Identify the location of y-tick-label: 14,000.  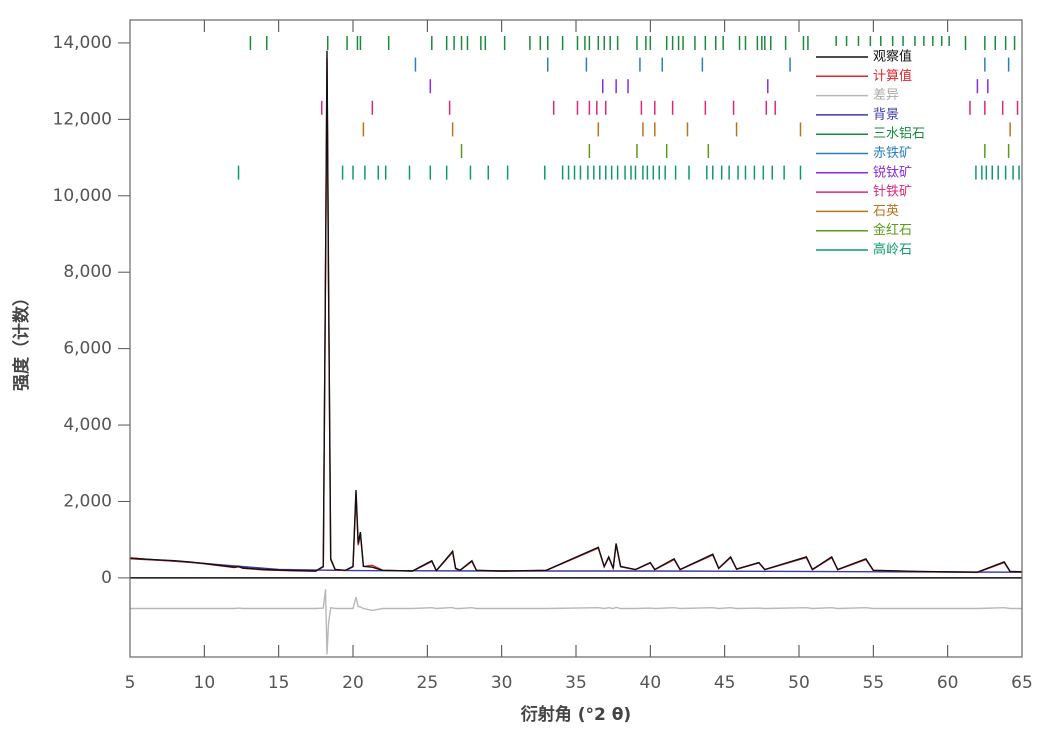
(82, 43).